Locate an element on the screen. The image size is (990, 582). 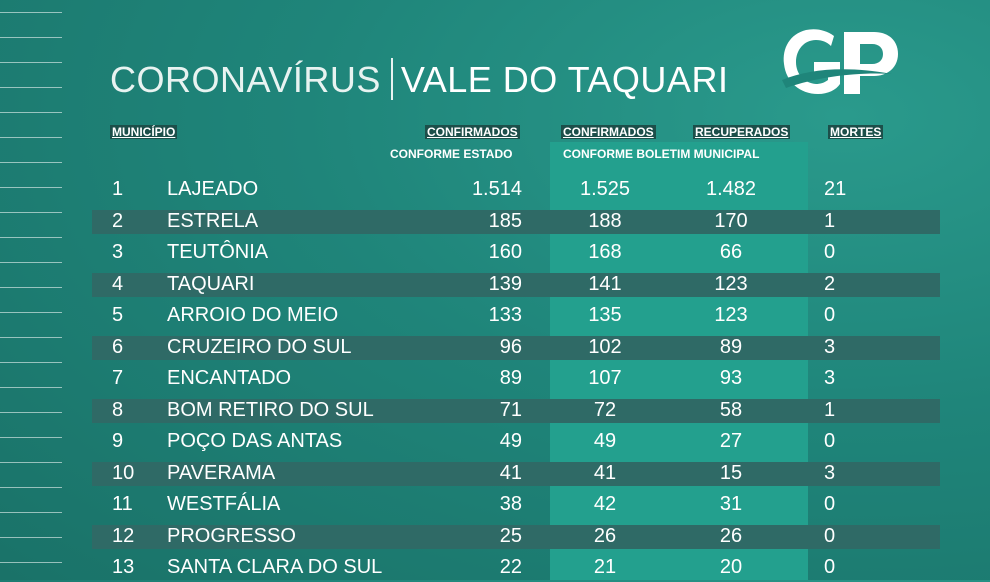
table-row: 4 TAQUARI 139 141 123 2 is located at coordinates (516, 284).